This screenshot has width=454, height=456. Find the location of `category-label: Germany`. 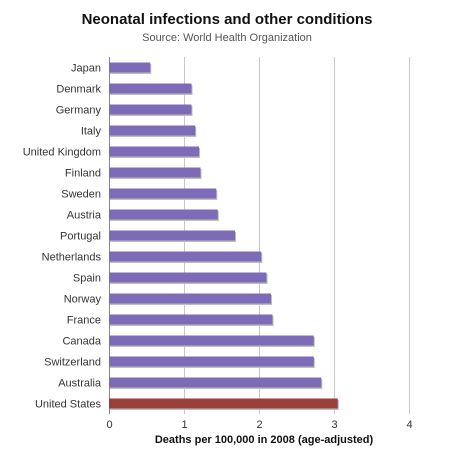

category-label: Germany is located at coordinates (79, 111).